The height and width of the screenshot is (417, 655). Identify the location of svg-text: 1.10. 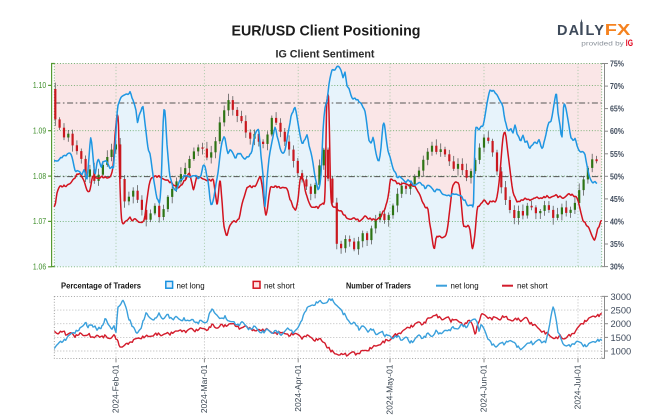
(40, 85).